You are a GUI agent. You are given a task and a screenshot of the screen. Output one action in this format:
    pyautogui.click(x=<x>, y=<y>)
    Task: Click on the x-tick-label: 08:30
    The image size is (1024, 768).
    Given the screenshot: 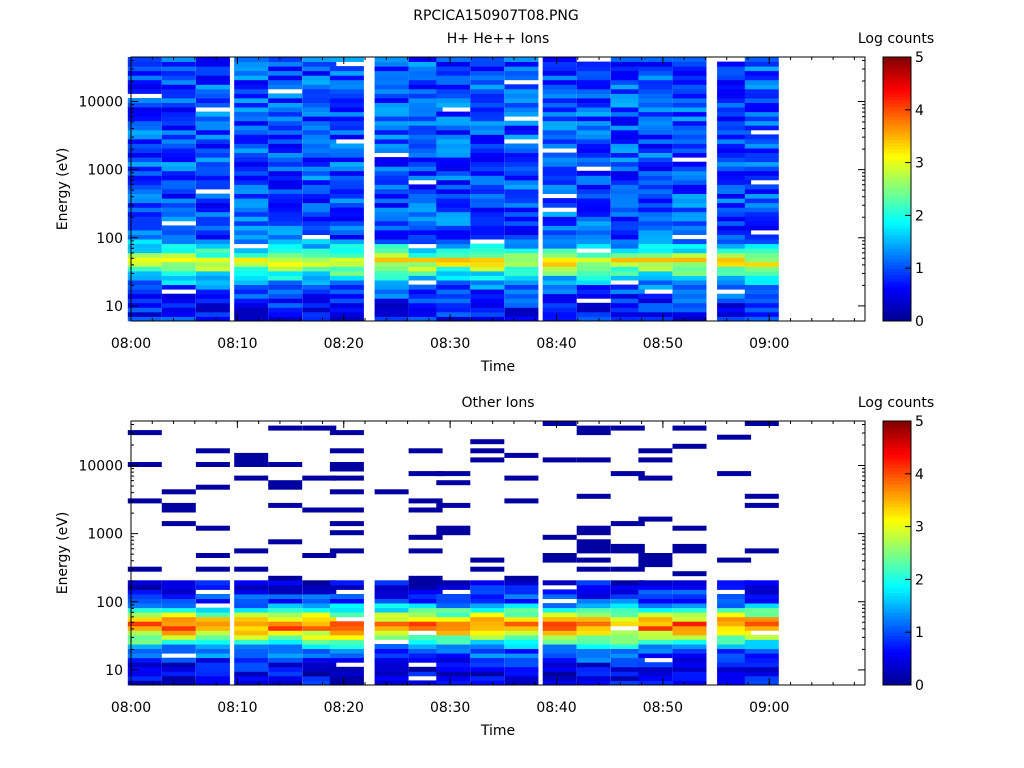 What is the action you would take?
    pyautogui.click(x=450, y=708)
    